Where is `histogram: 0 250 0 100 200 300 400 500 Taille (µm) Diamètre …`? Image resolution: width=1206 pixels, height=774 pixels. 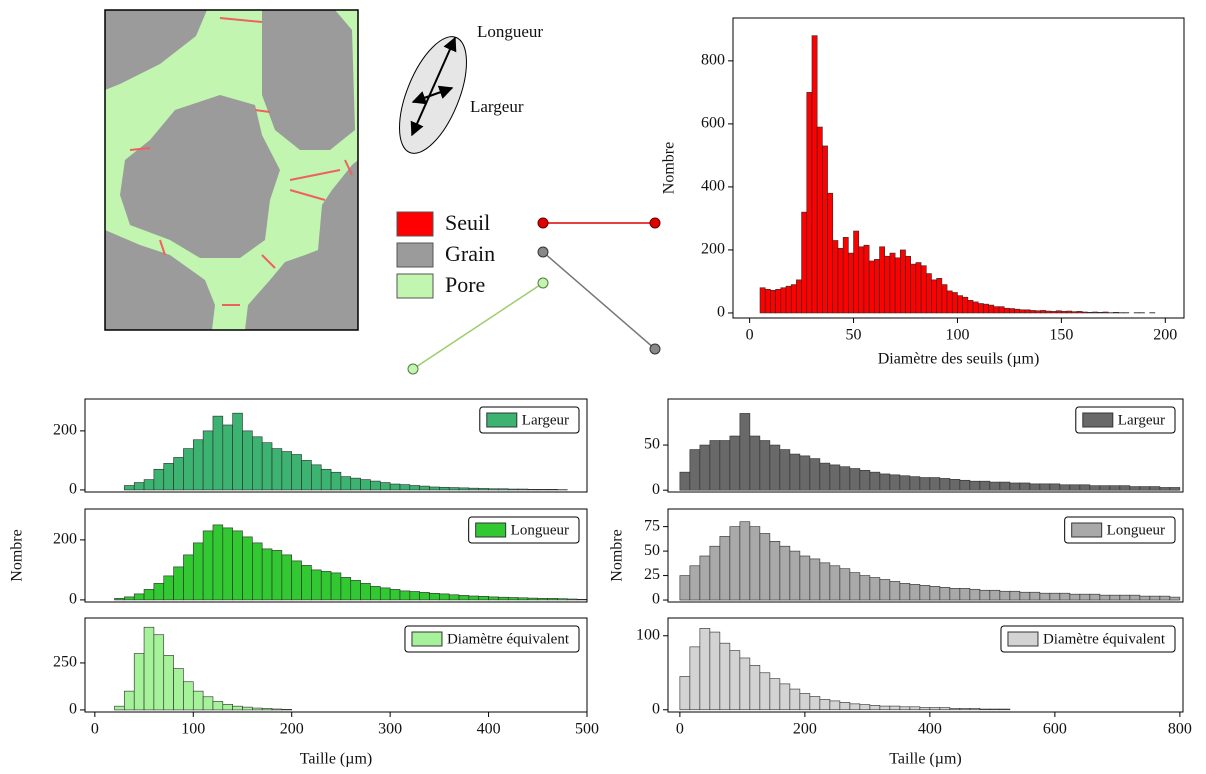
histogram: 0 250 0 100 200 300 400 500 Taille (µm) Diamètre … is located at coordinates (326, 692).